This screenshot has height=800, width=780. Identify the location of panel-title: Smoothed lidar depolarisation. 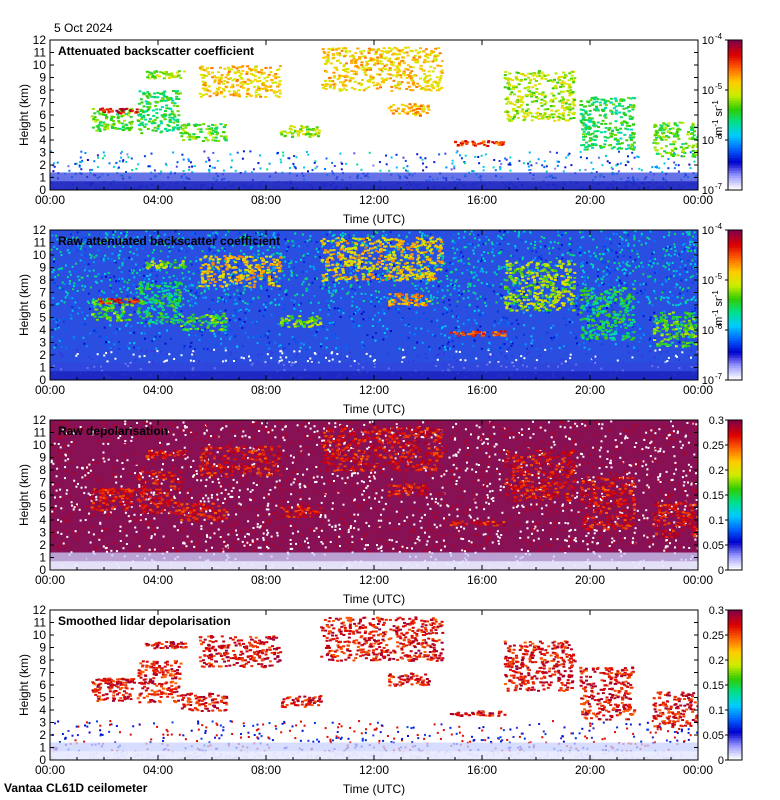
(144, 621).